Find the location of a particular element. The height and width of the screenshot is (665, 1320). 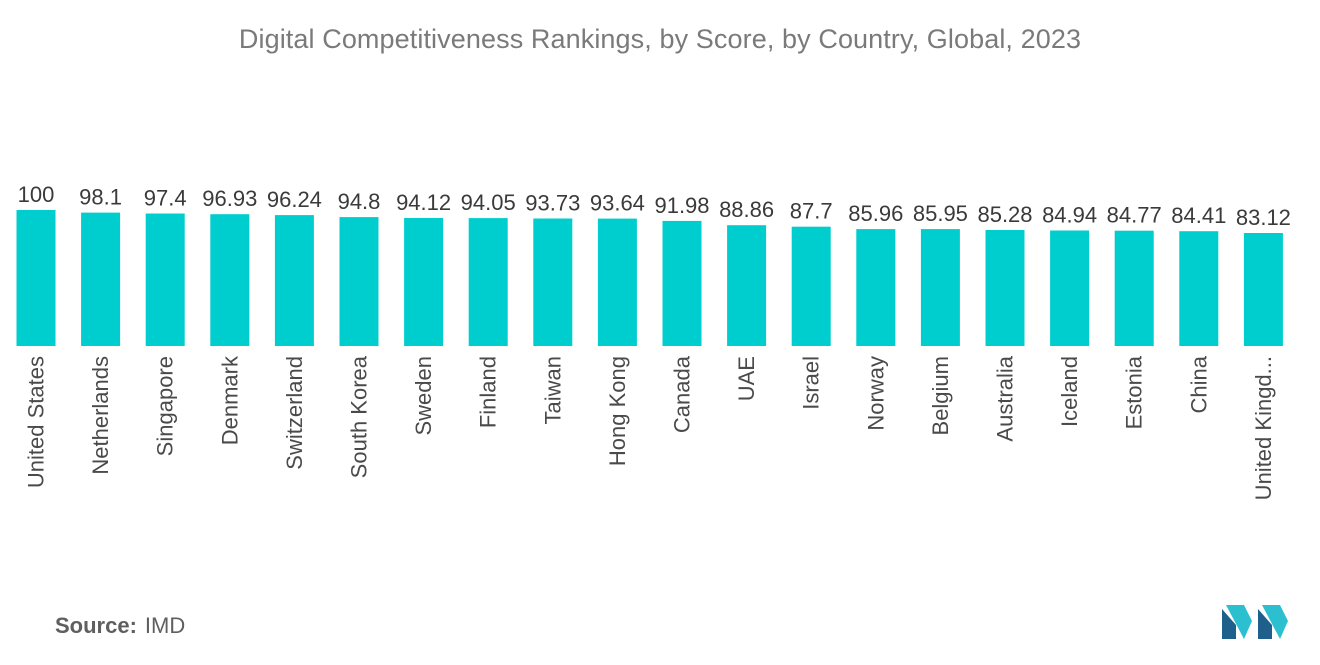

category-label: Switzerland is located at coordinates (294, 413).